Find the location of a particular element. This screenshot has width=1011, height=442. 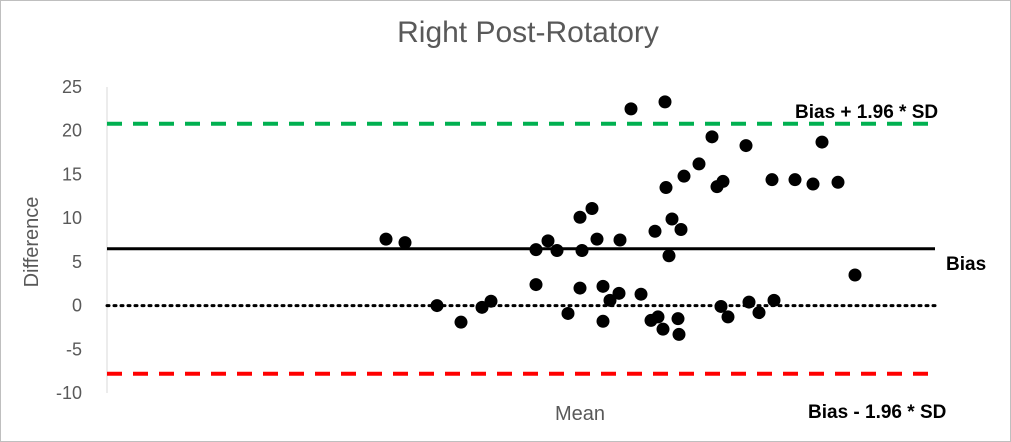

y-tick-label: 10 is located at coordinates (72, 218).